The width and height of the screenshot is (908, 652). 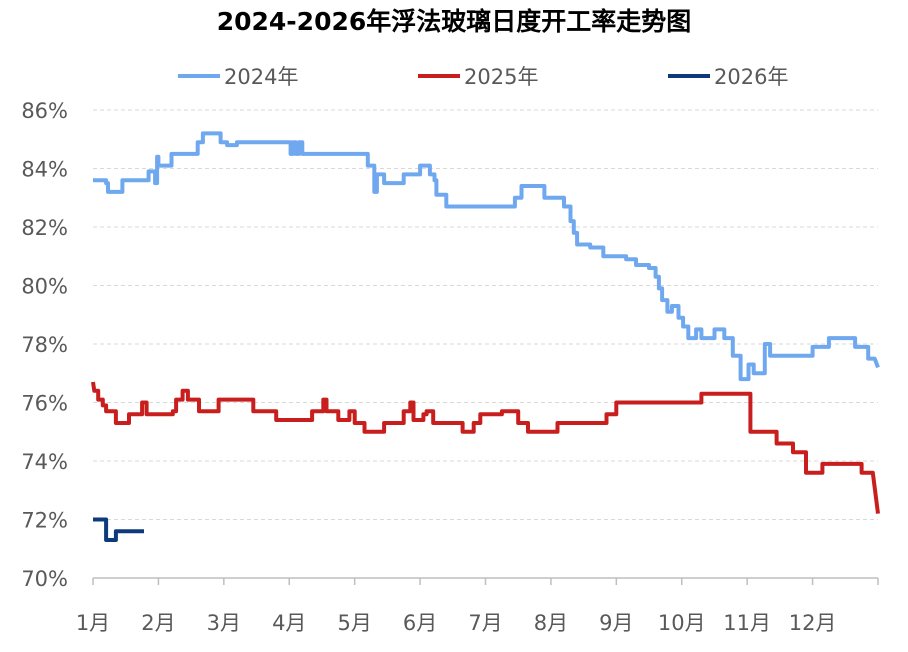 I want to click on y-tick-label: 70%, so click(x=44, y=579).